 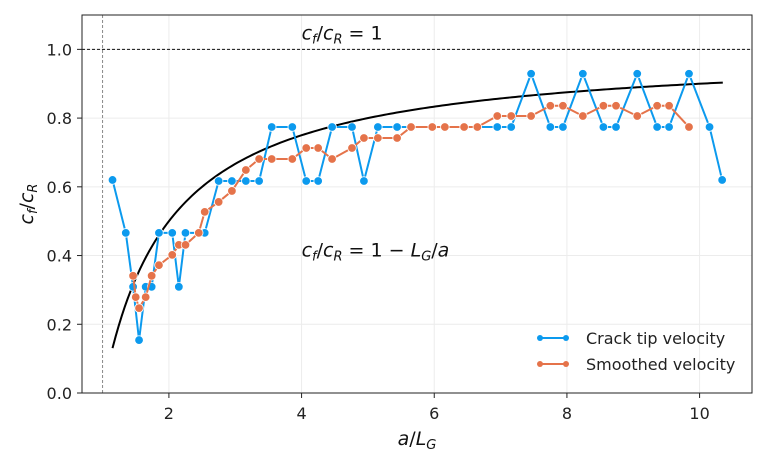 I want to click on ann-unity-c2: c, so click(x=328, y=33).